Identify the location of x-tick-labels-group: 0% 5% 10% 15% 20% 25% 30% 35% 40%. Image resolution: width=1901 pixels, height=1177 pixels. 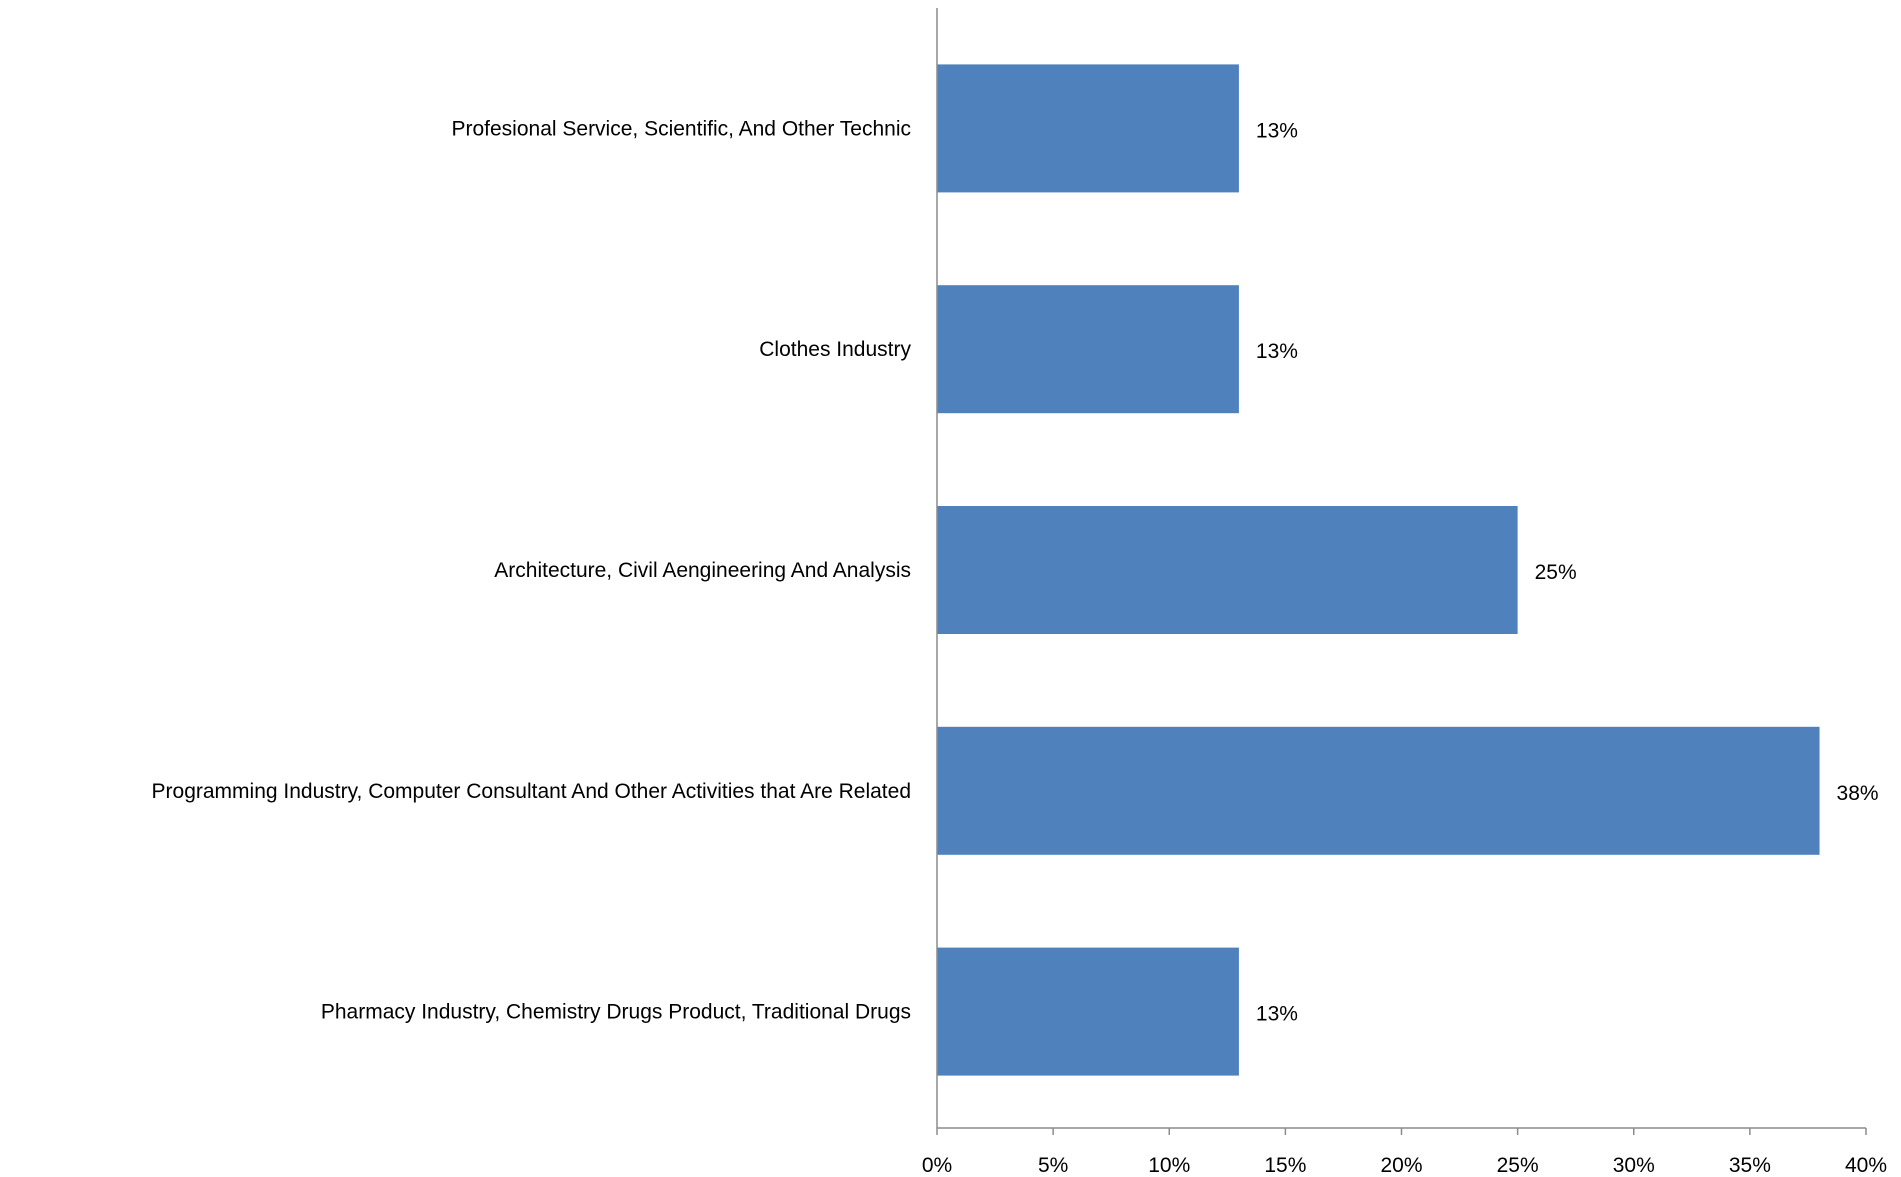
(1404, 1165).